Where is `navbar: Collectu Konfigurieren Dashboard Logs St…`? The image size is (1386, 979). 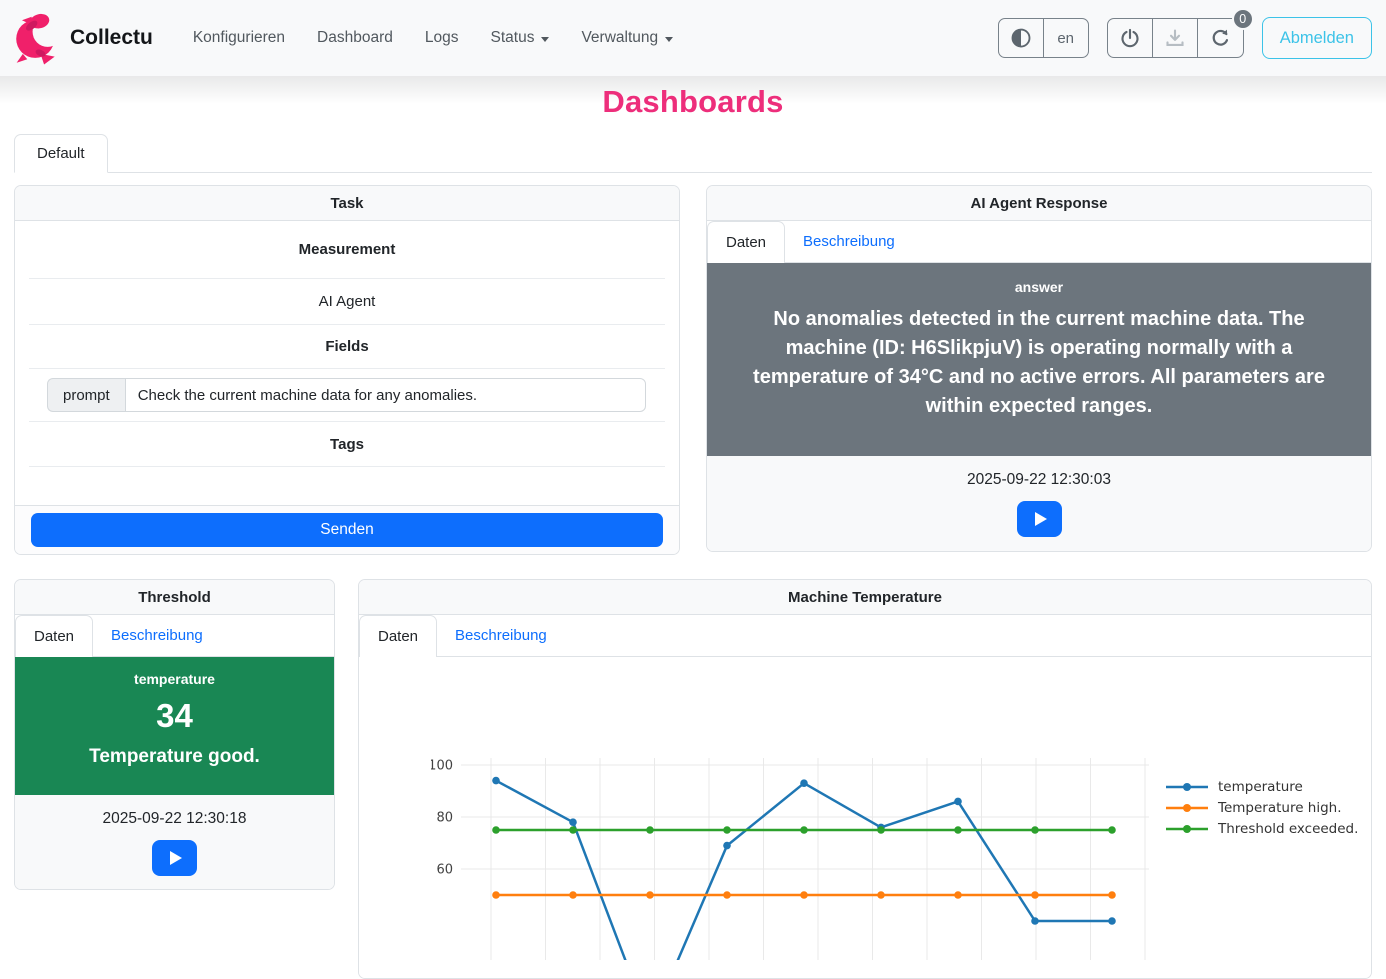 navbar: Collectu Konfigurieren Dashboard Logs St… is located at coordinates (693, 38).